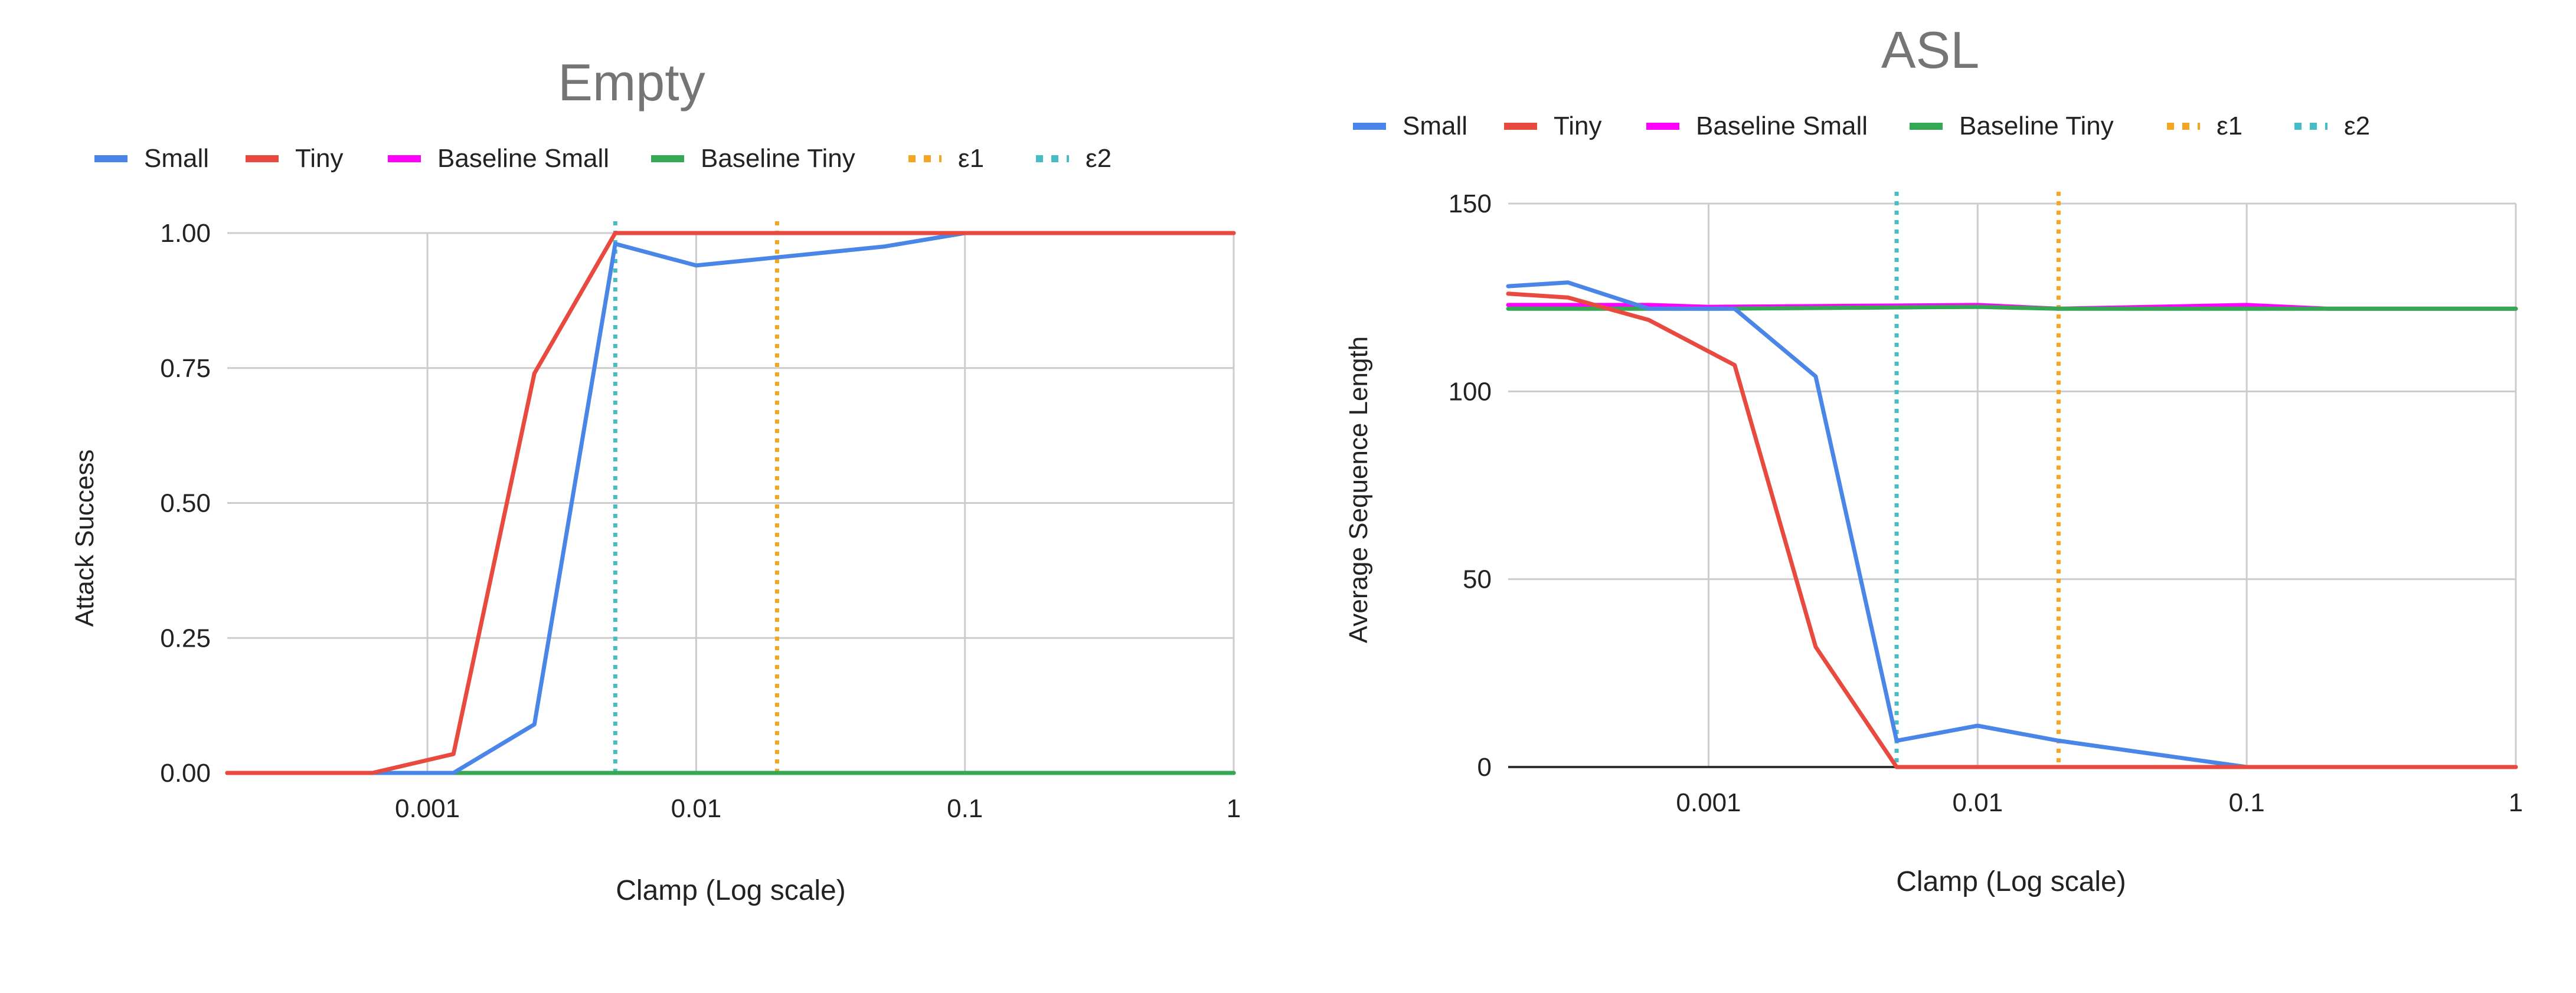 The image size is (2576, 993). I want to click on y-tick-label: 100, so click(1470, 391).